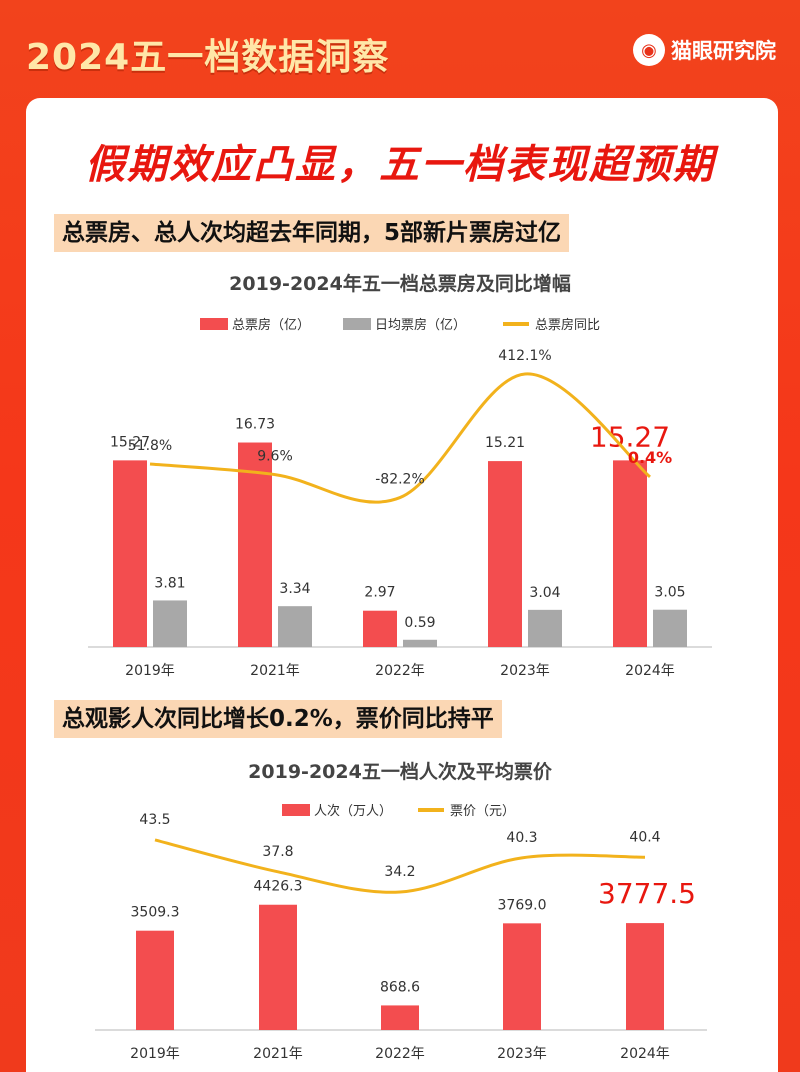 This screenshot has height=1072, width=800. I want to click on bar-label-total: 15.27, so click(130, 442).